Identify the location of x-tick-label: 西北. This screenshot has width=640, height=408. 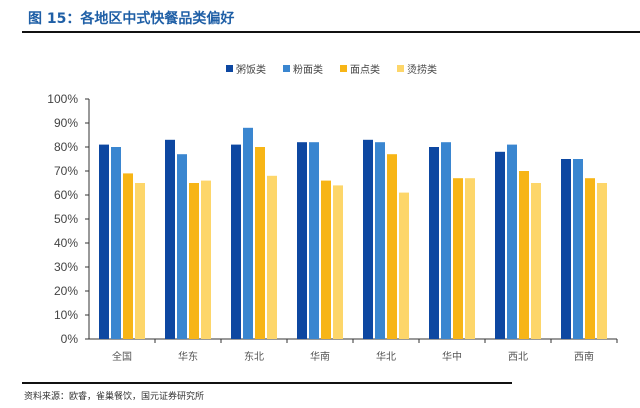
(518, 357).